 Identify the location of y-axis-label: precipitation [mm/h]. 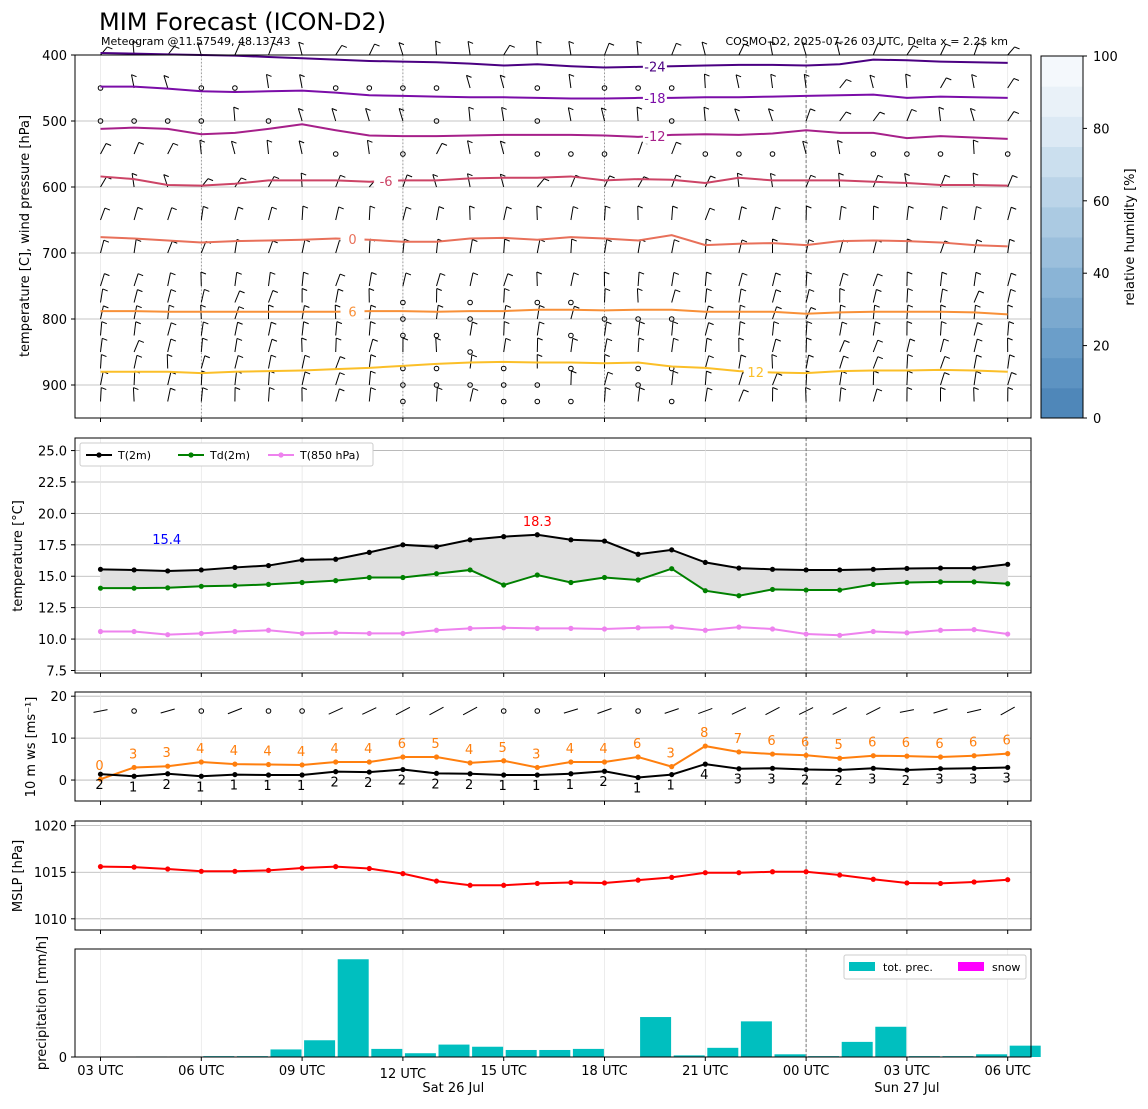
(42, 1003).